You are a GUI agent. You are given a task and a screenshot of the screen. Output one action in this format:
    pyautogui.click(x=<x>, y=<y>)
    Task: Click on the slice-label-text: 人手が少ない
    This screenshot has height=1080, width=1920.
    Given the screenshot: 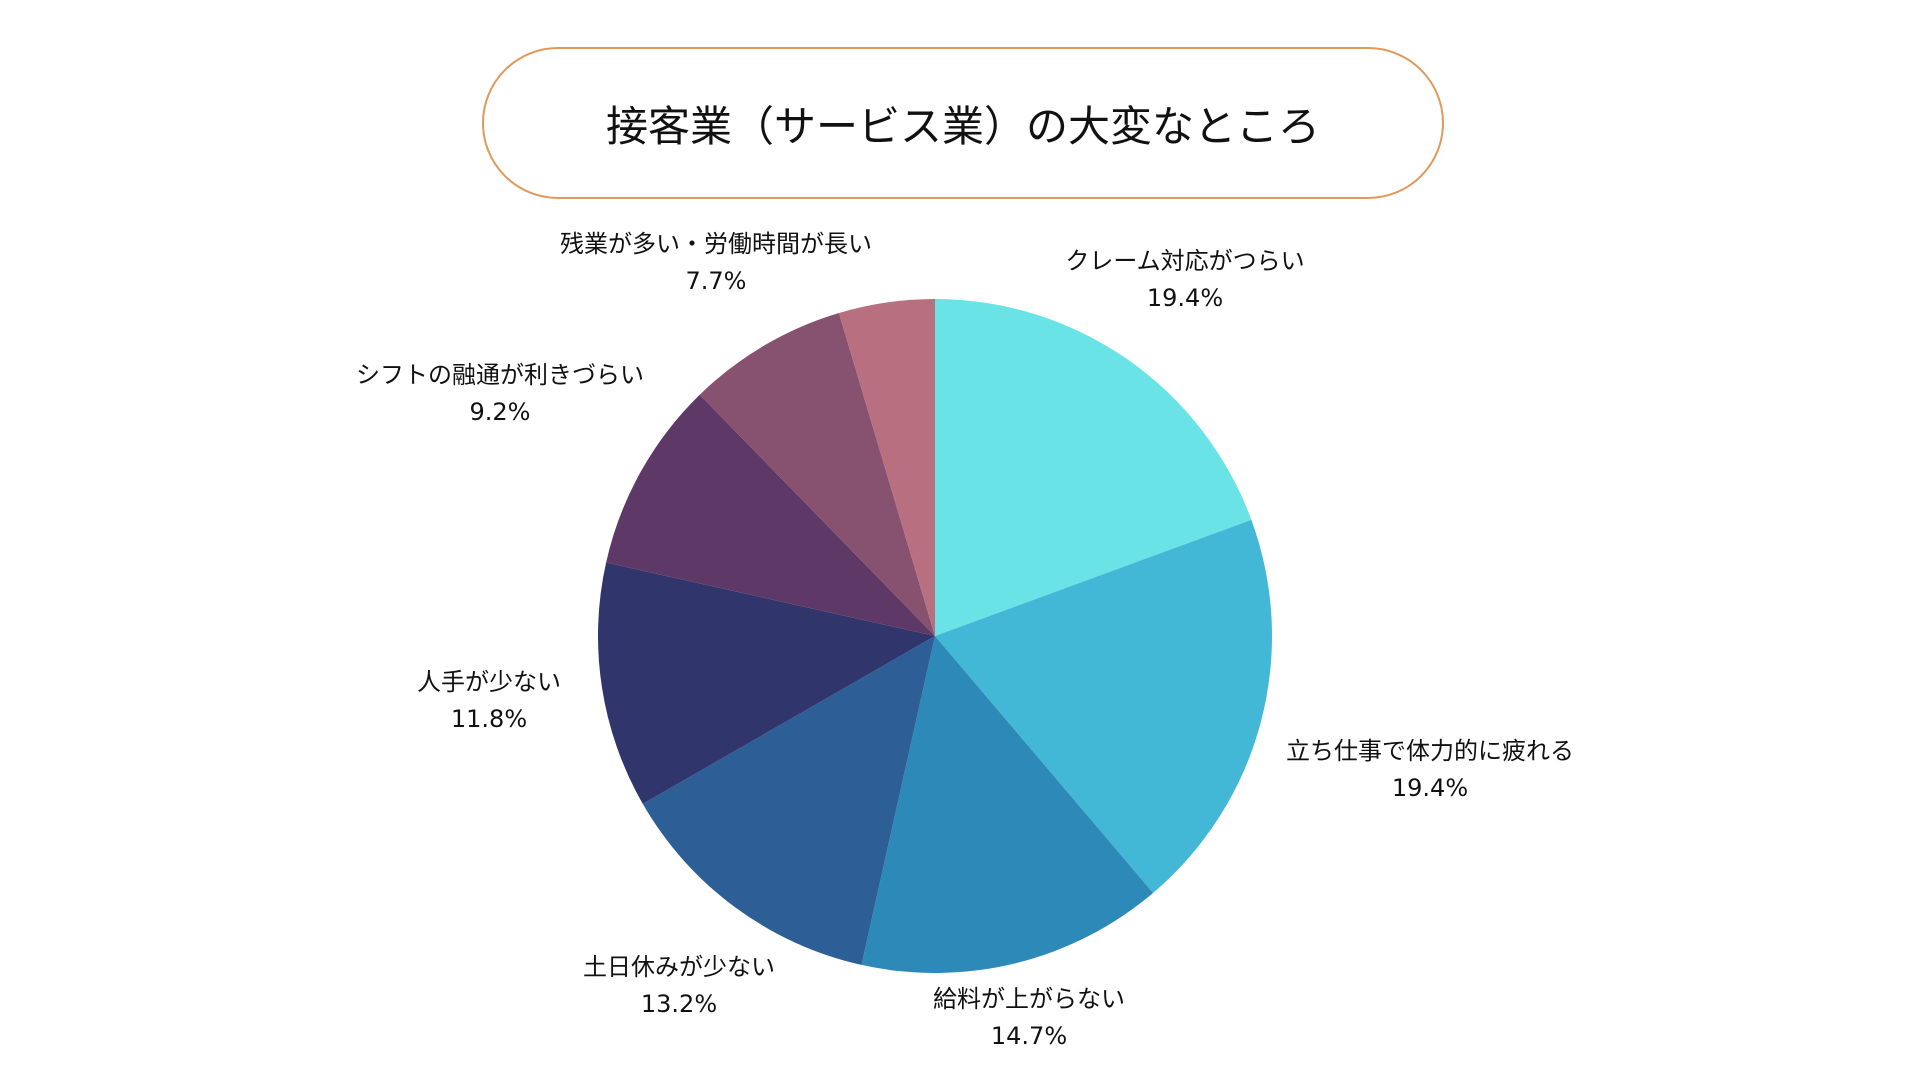 What is the action you would take?
    pyautogui.click(x=489, y=682)
    